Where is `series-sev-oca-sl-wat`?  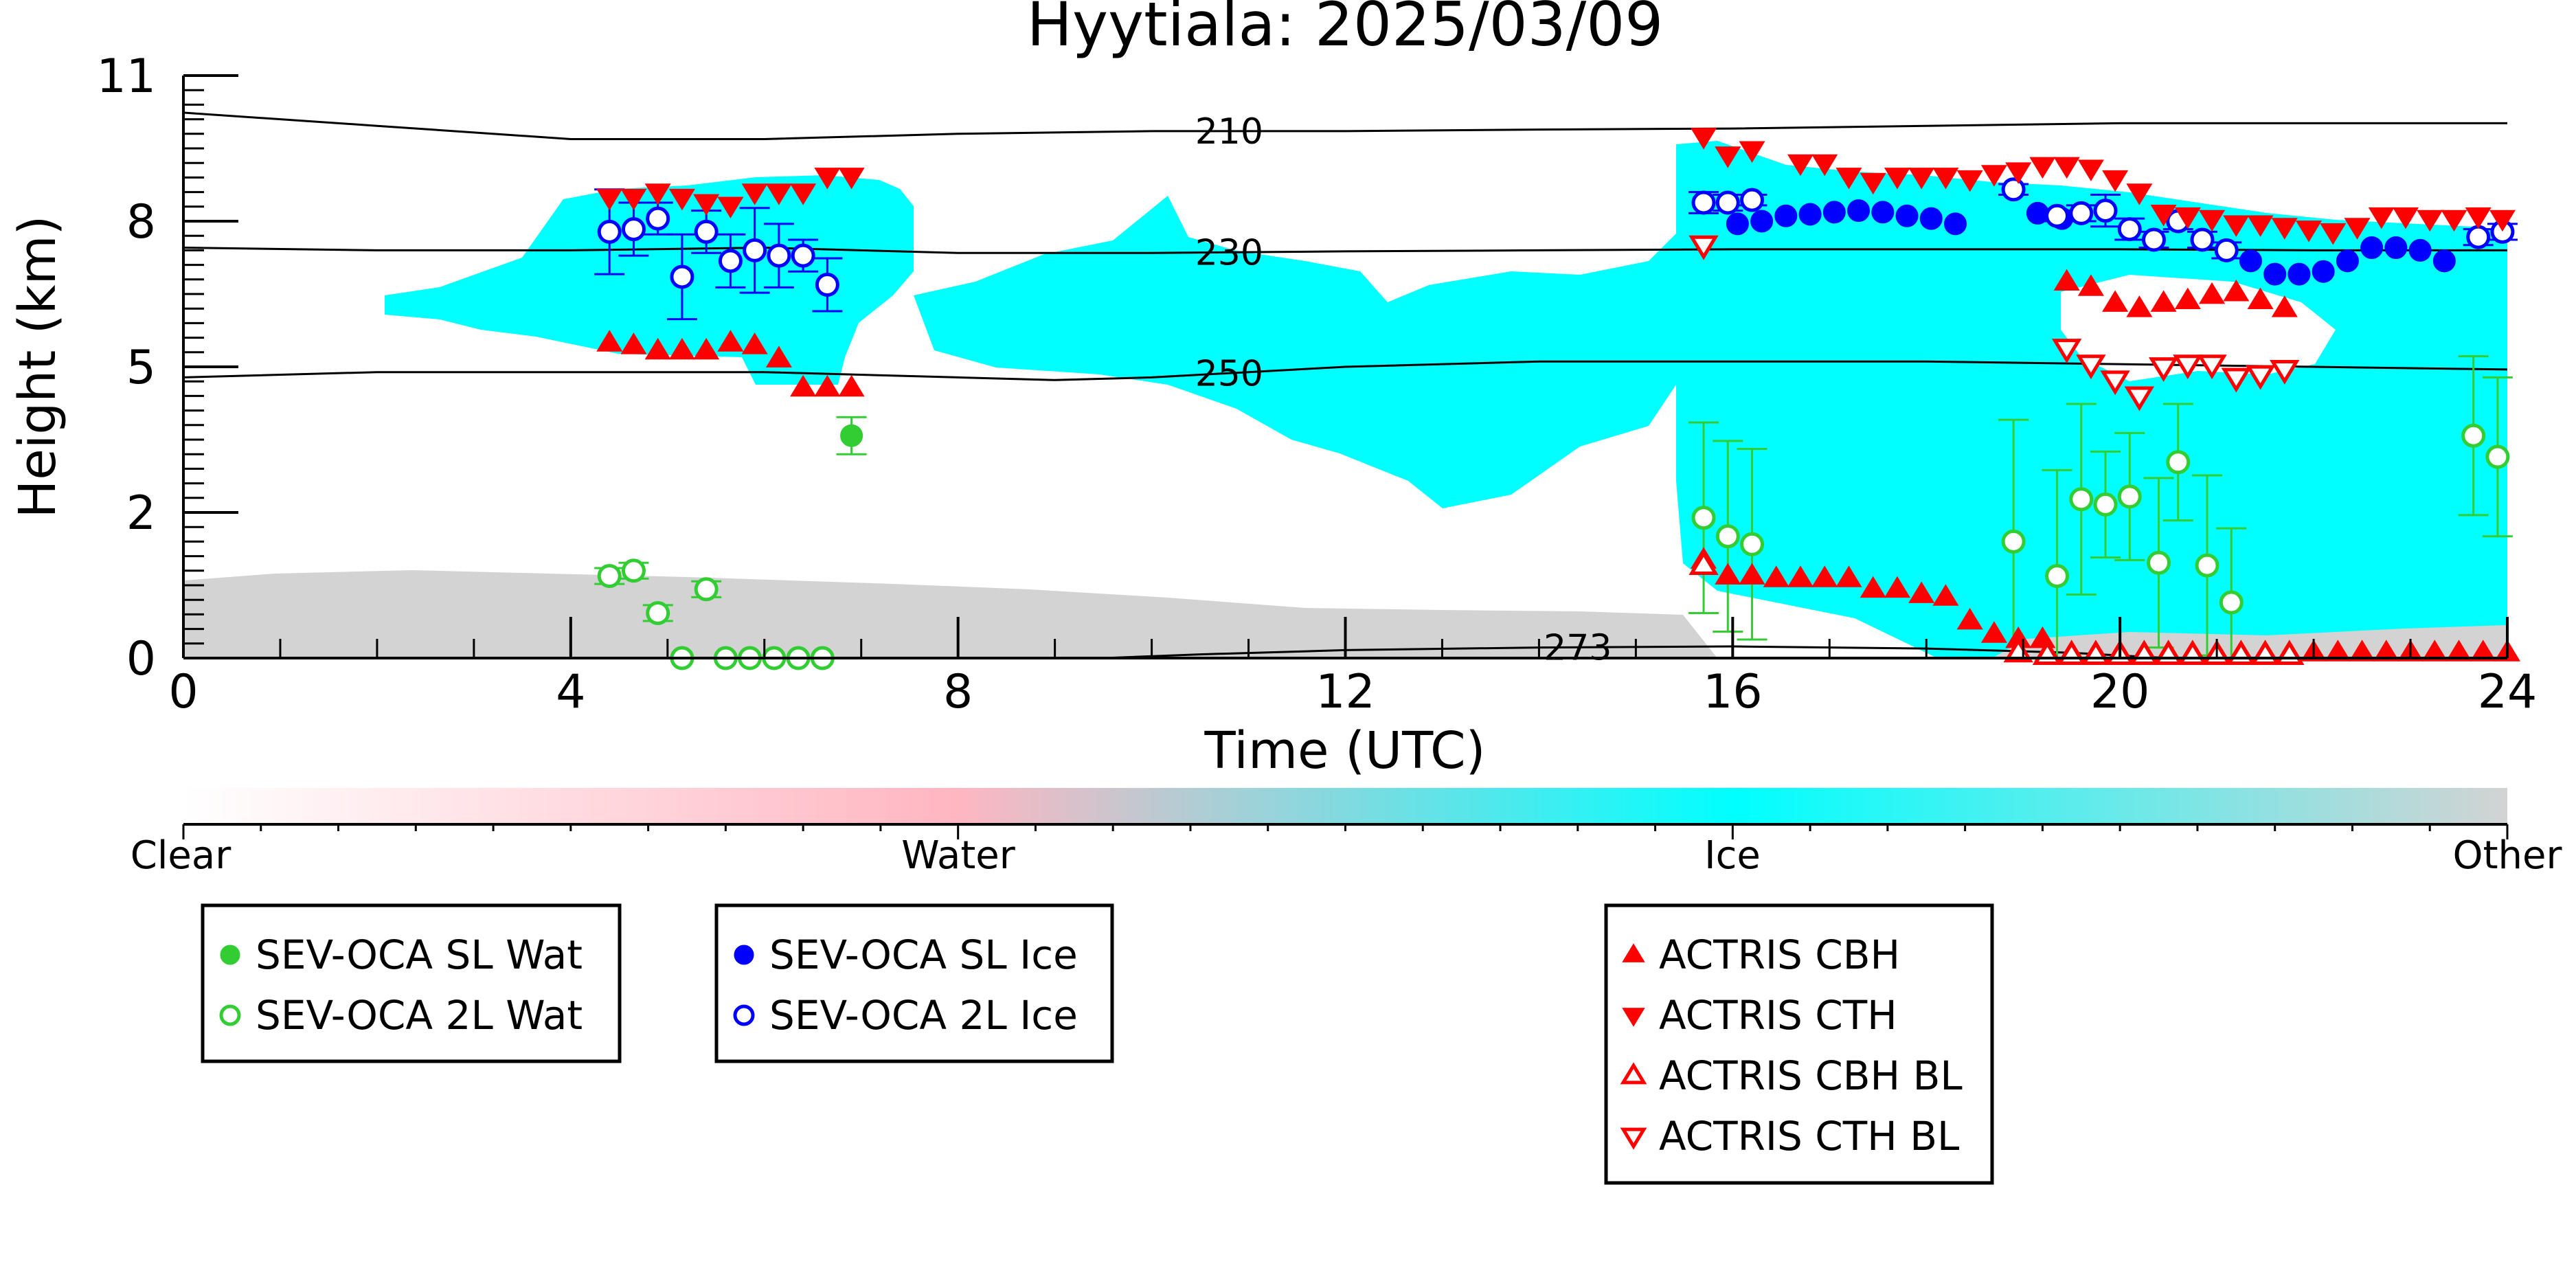 series-sev-oca-sl-wat is located at coordinates (851, 435).